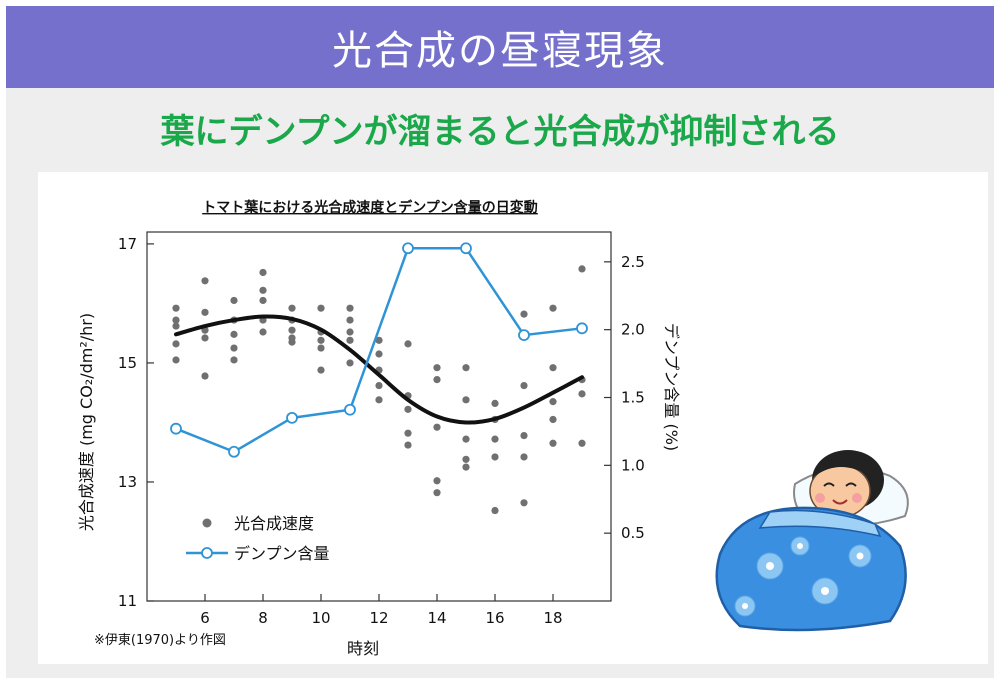  Describe the element at coordinates (160, 640) in the screenshot. I see `source-note: ※伊東(1970)より作図` at that location.